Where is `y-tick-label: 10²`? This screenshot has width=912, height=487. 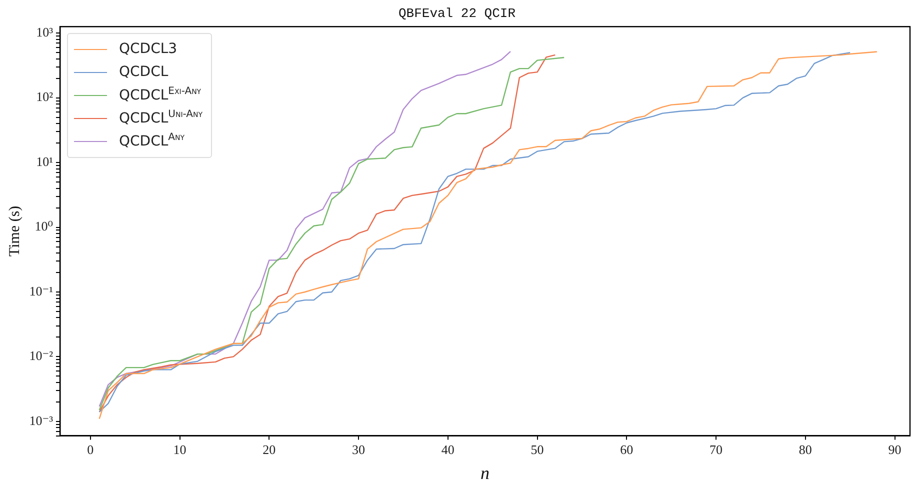
y-tick-label: 10² is located at coordinates (45, 96).